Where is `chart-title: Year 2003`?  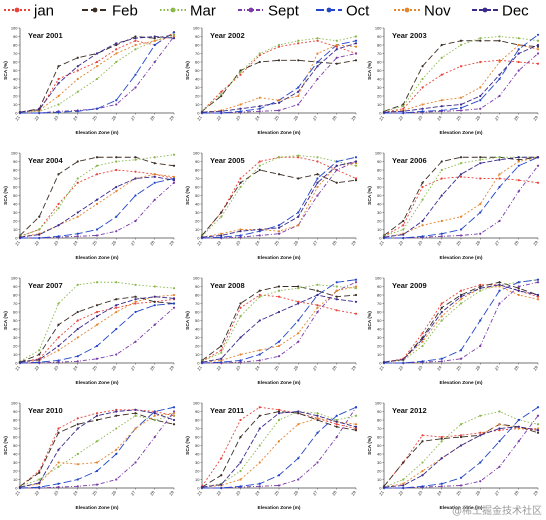
chart-title: Year 2003 is located at coordinates (409, 35).